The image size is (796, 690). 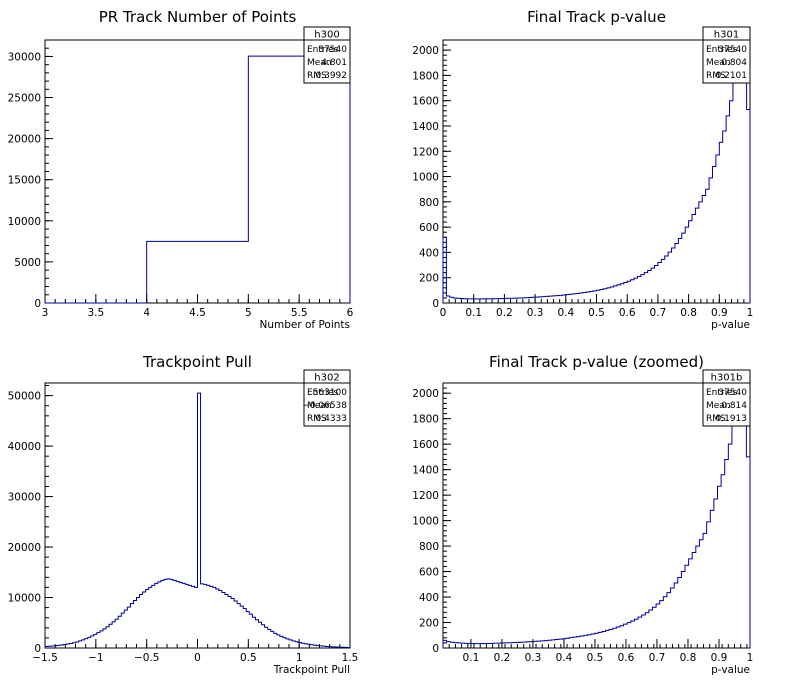 What do you see at coordinates (504, 313) in the screenshot?
I see `x-tick-label: 0.2` at bounding box center [504, 313].